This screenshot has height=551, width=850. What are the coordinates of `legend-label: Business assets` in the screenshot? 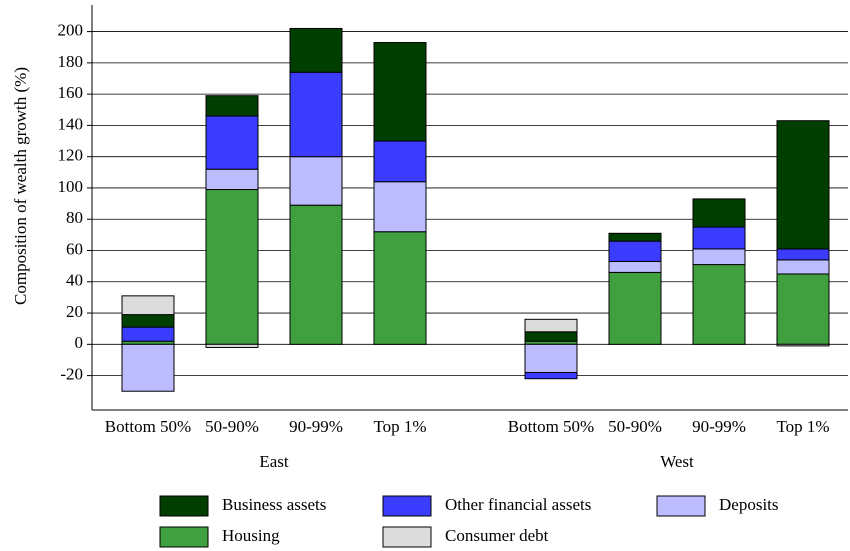 It's located at (274, 504).